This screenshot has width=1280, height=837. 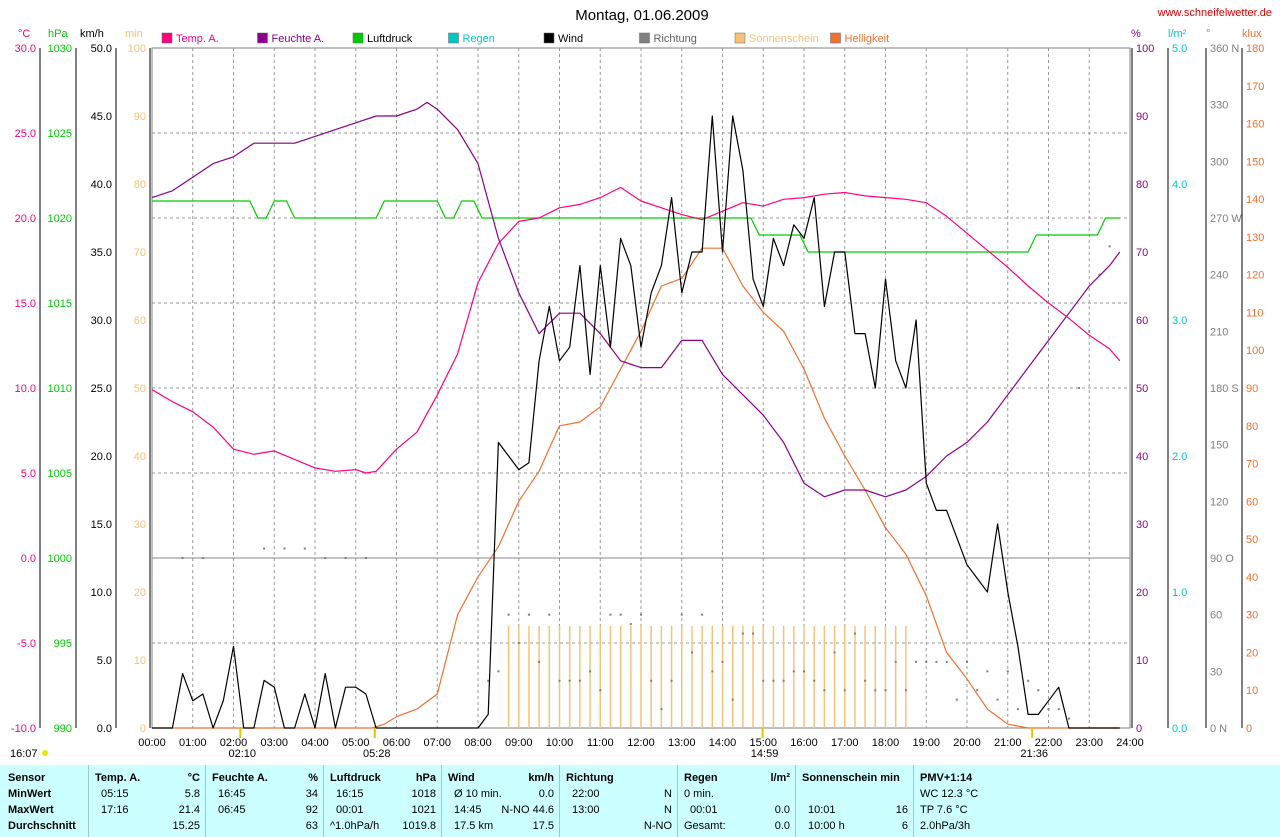 I want to click on tick-label-pressure: 995, so click(x=63, y=644).